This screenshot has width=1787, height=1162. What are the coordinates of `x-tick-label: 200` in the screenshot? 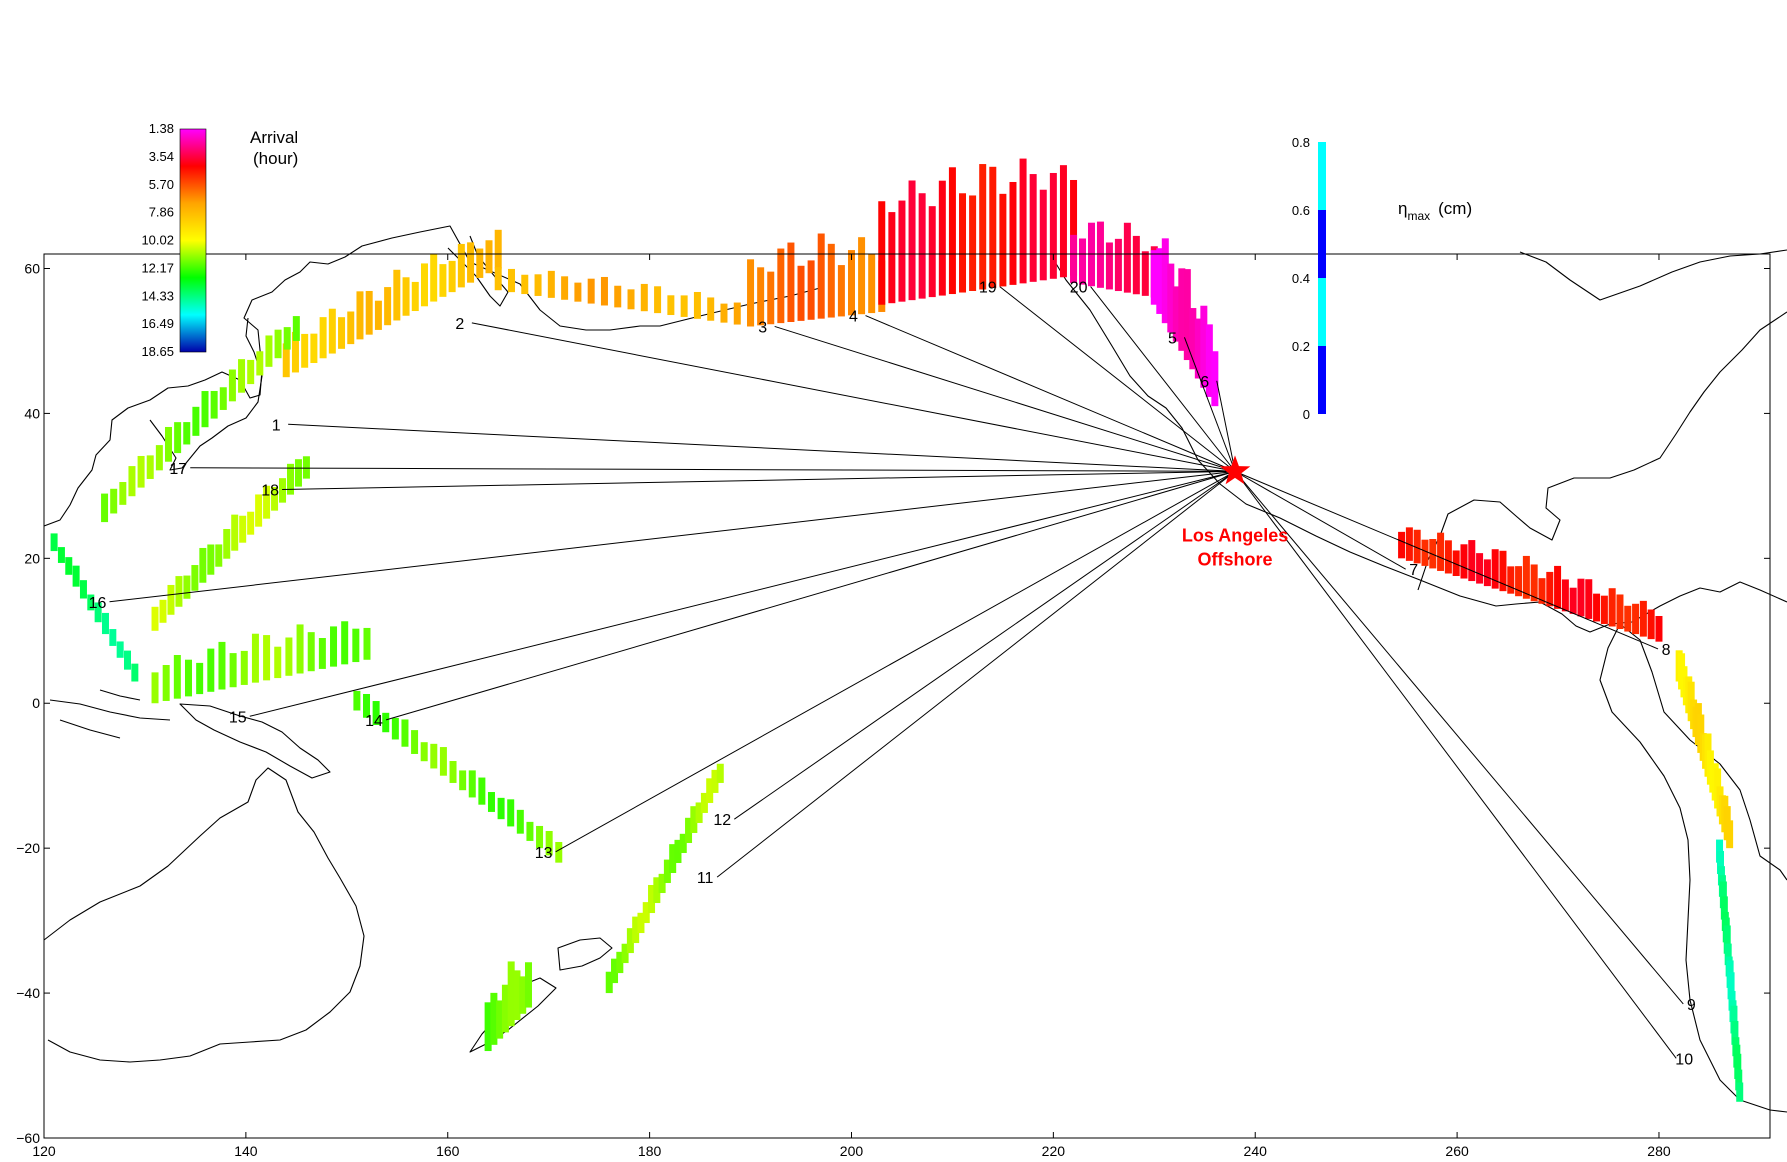 It's located at (852, 1151).